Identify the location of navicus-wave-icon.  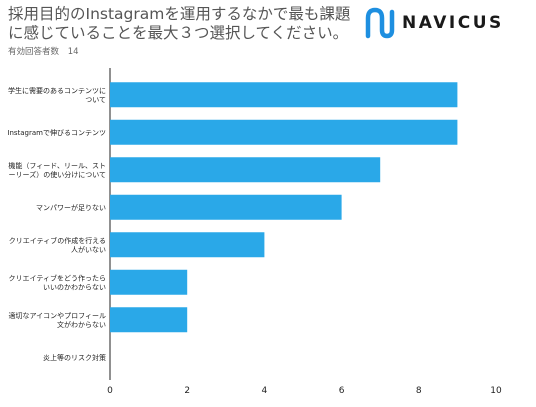
(380, 23).